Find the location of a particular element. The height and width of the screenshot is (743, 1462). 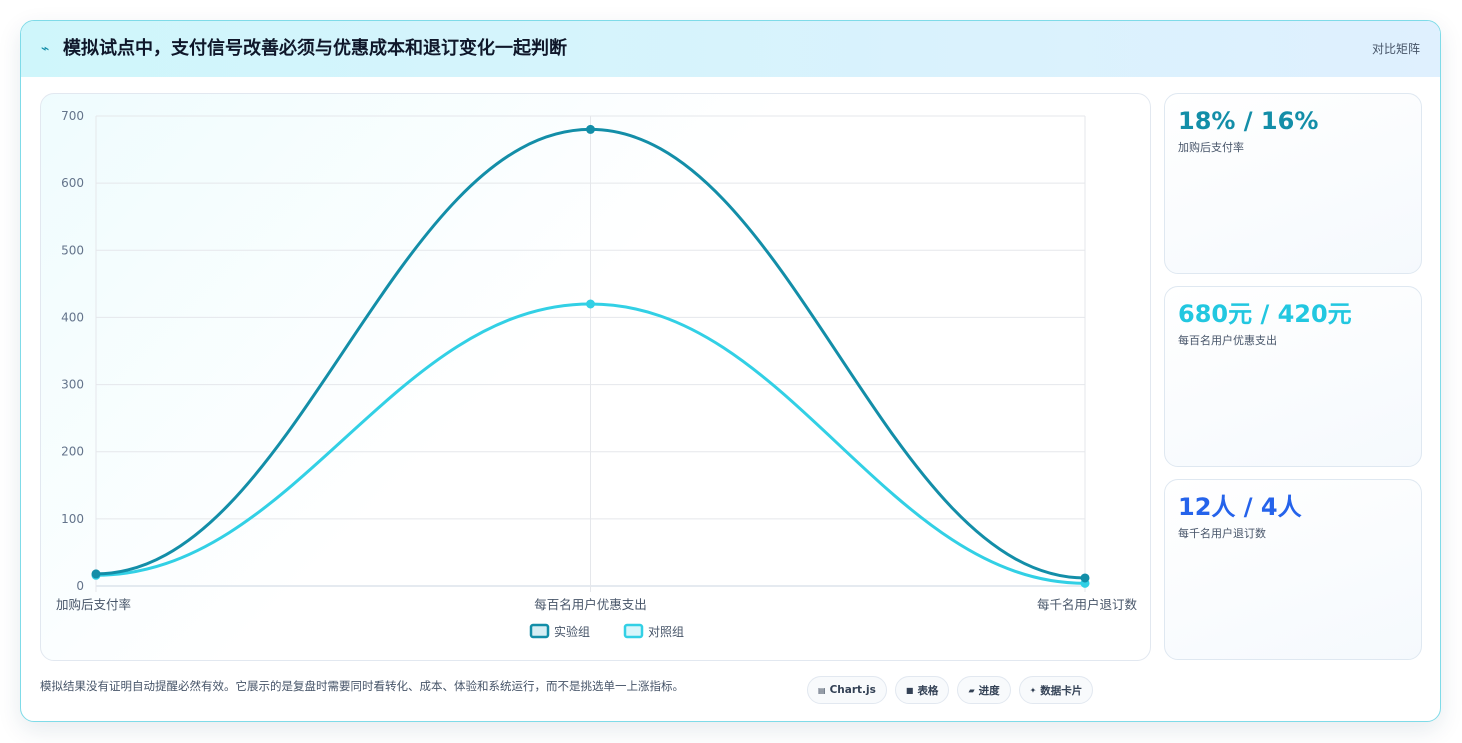

chart-icon: ▤ is located at coordinates (822, 690).